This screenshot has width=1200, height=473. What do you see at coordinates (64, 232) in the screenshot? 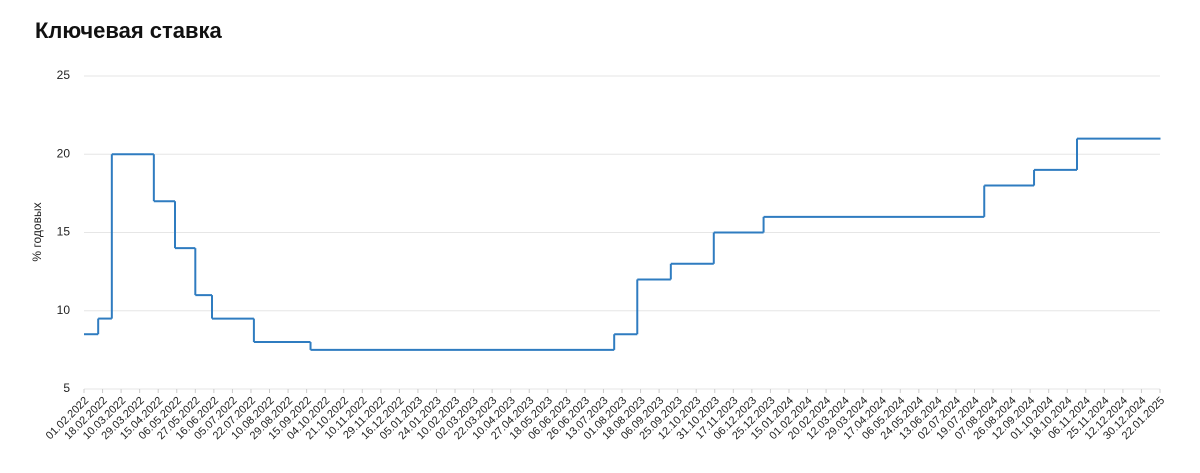
I see `y-tick-label: 15` at bounding box center [64, 232].